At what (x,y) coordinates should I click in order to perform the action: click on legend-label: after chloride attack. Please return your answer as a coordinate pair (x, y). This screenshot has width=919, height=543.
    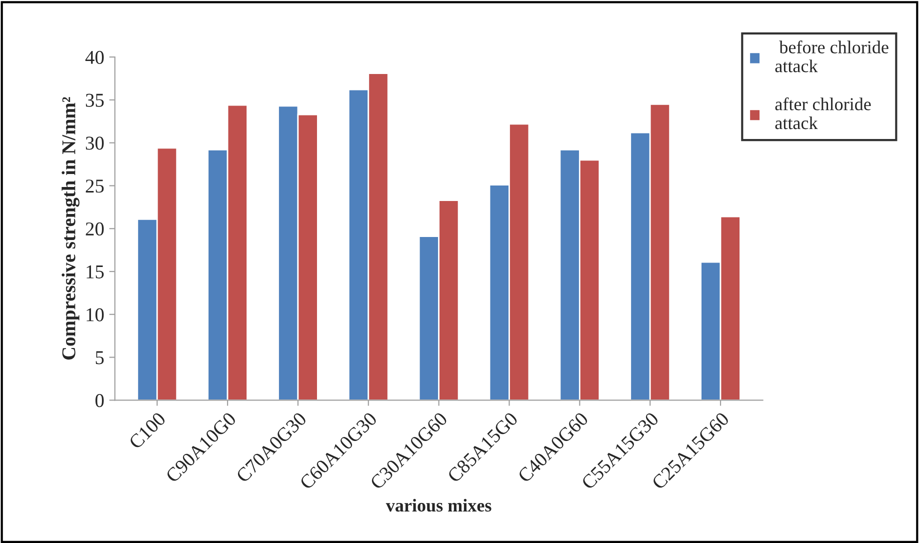
    Looking at the image, I should click on (823, 113).